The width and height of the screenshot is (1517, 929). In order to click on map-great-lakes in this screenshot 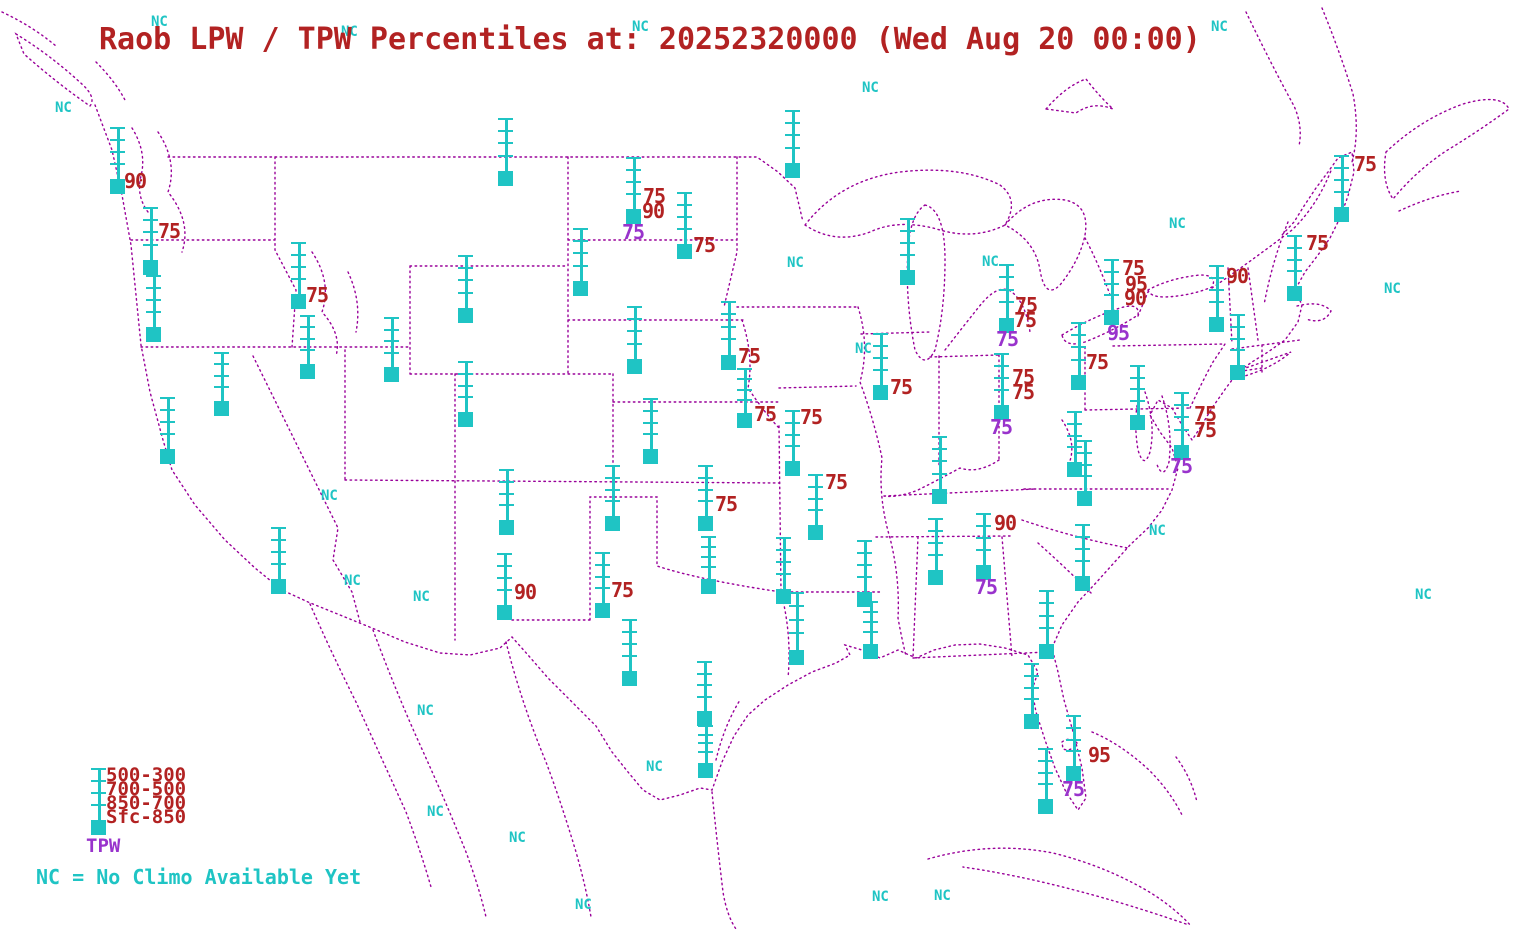, I will do `click(1009, 265)`.